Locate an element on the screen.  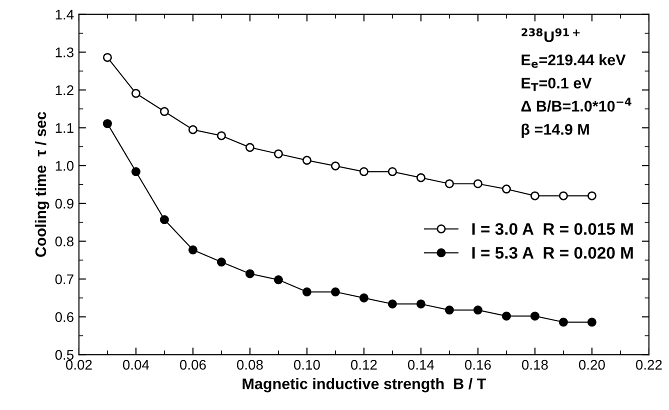
y-tick-label: 1.1 is located at coordinates (65, 128).